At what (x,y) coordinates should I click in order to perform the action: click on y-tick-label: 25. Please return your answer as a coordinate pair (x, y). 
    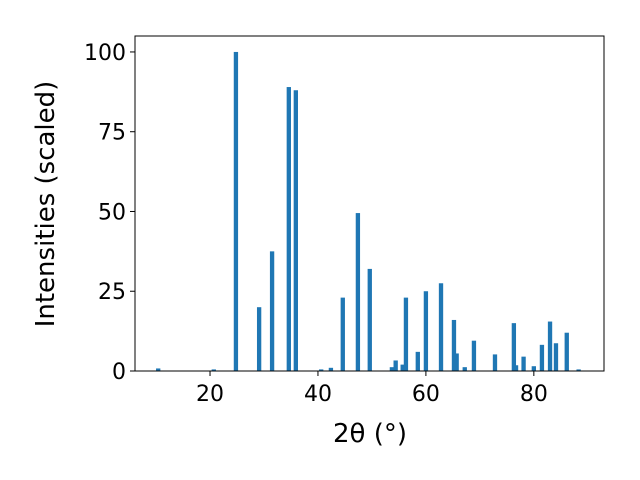
    Looking at the image, I should click on (112, 292).